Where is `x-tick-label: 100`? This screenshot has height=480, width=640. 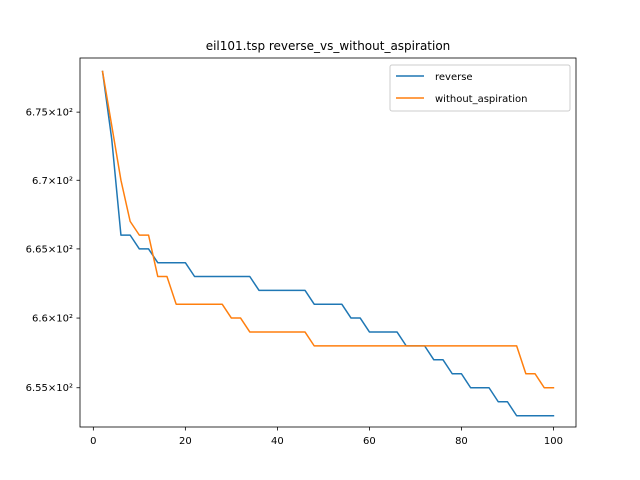 x-tick-label: 100 is located at coordinates (553, 441).